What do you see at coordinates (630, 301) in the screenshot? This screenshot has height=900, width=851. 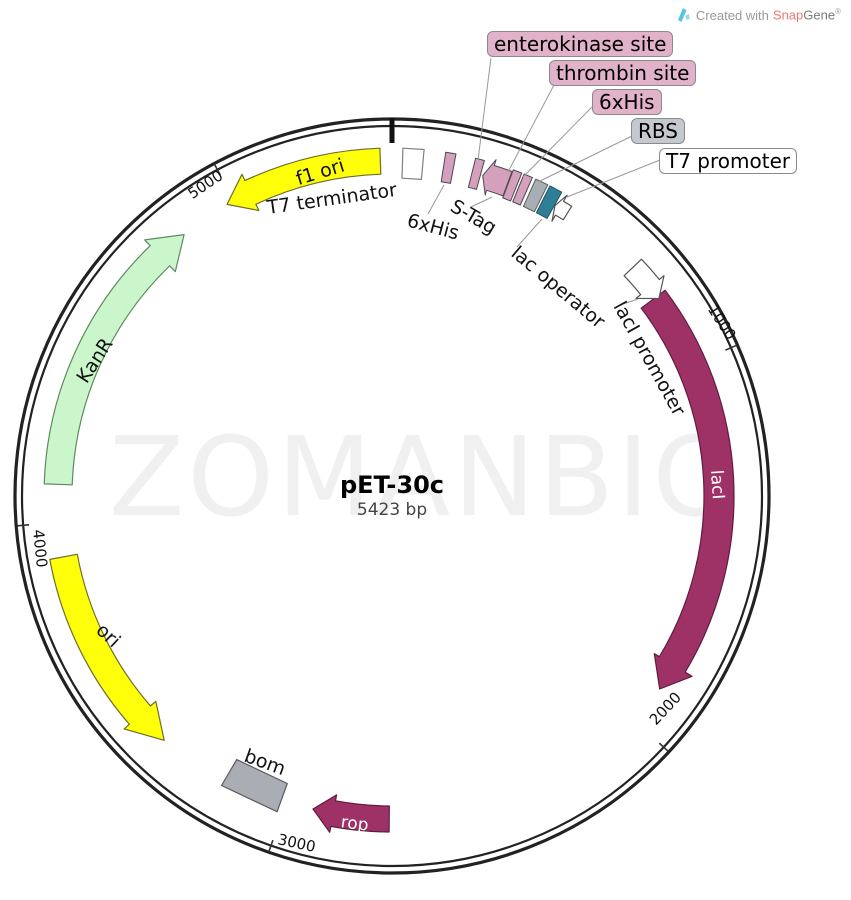 I see `leader-laci-promoter` at bounding box center [630, 301].